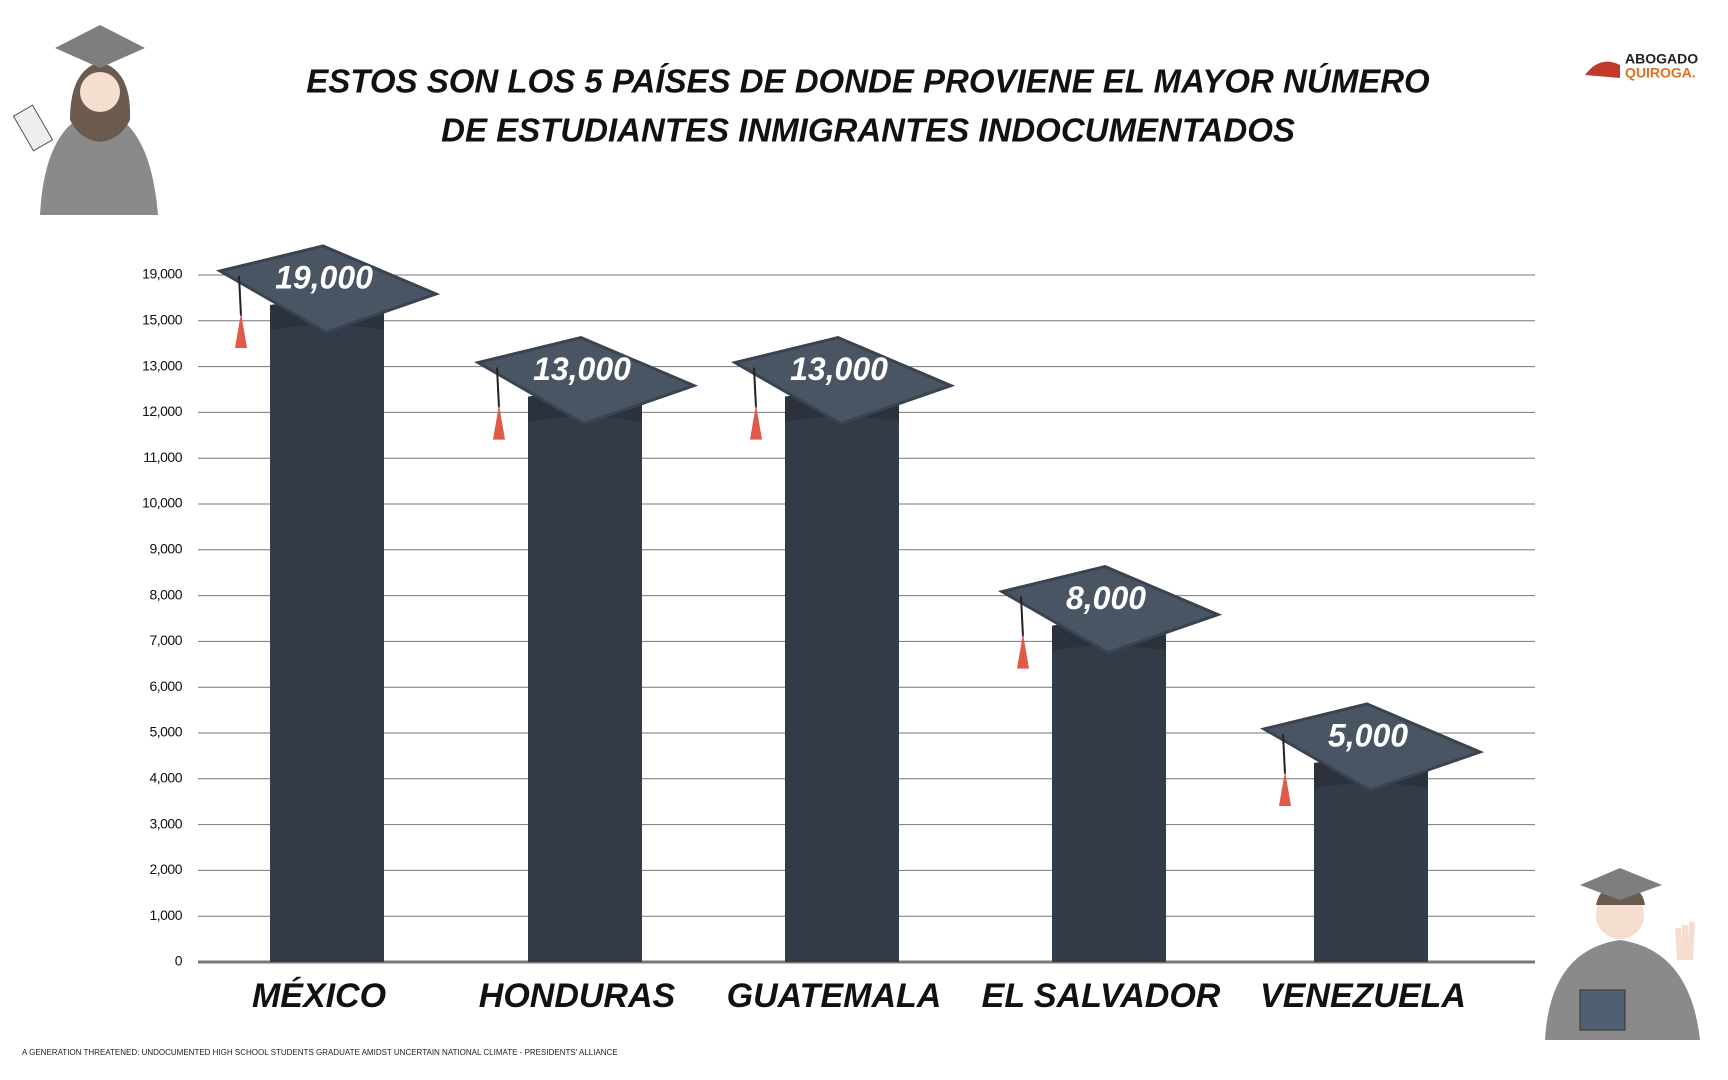 This screenshot has height=1080, width=1728. I want to click on y-tick-label: 9,000, so click(165, 549).